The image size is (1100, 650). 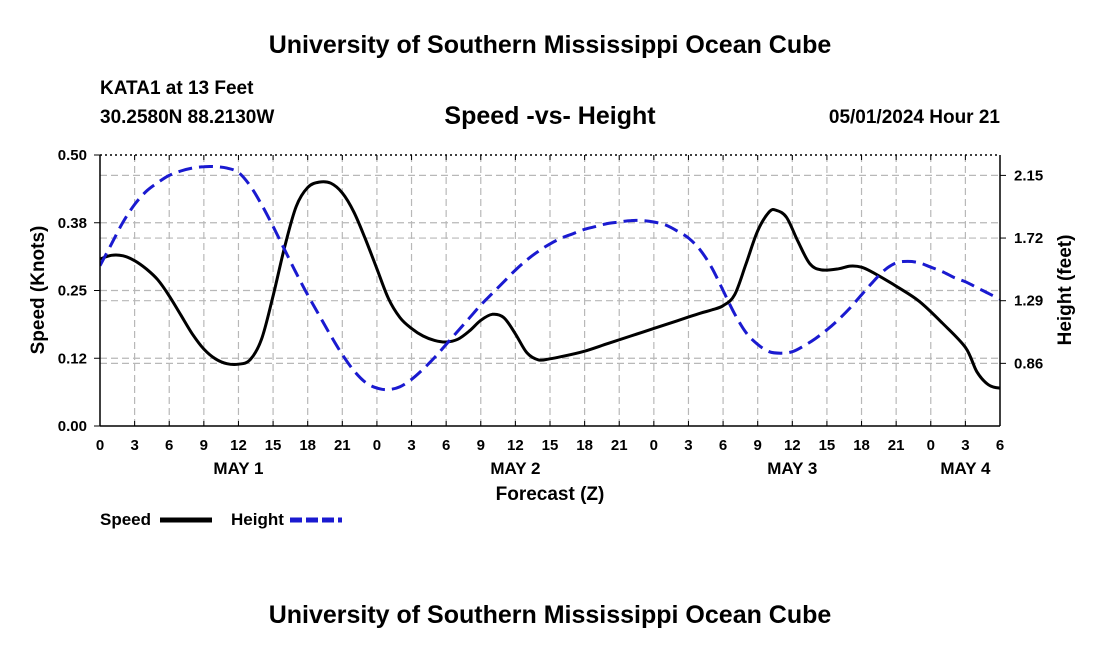 I want to click on y-right-tick-label: 0.86, so click(x=1028, y=363).